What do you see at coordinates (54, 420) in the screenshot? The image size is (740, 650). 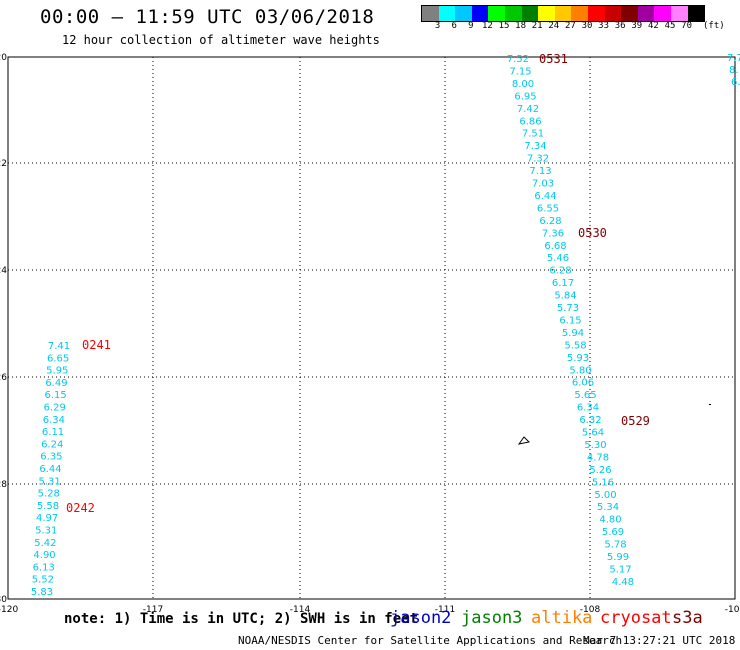 I see `wave-height-label: 6.34` at bounding box center [54, 420].